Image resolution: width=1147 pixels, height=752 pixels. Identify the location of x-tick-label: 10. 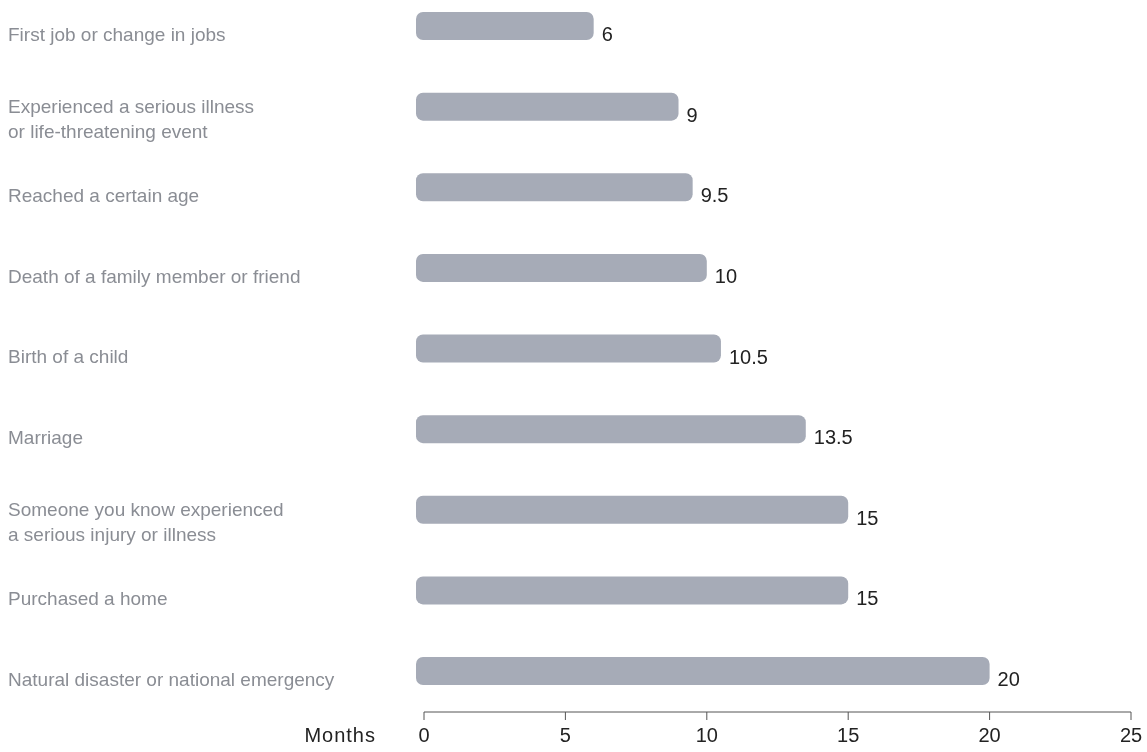
(706, 735).